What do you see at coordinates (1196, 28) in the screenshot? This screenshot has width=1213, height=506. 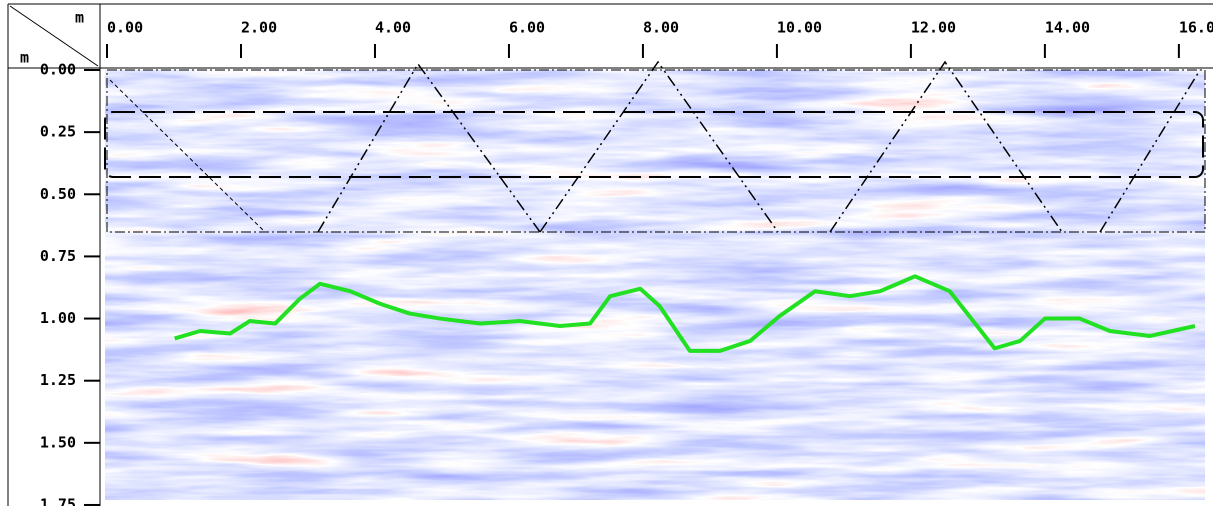 I see `x-tick-label: 16.00` at bounding box center [1196, 28].